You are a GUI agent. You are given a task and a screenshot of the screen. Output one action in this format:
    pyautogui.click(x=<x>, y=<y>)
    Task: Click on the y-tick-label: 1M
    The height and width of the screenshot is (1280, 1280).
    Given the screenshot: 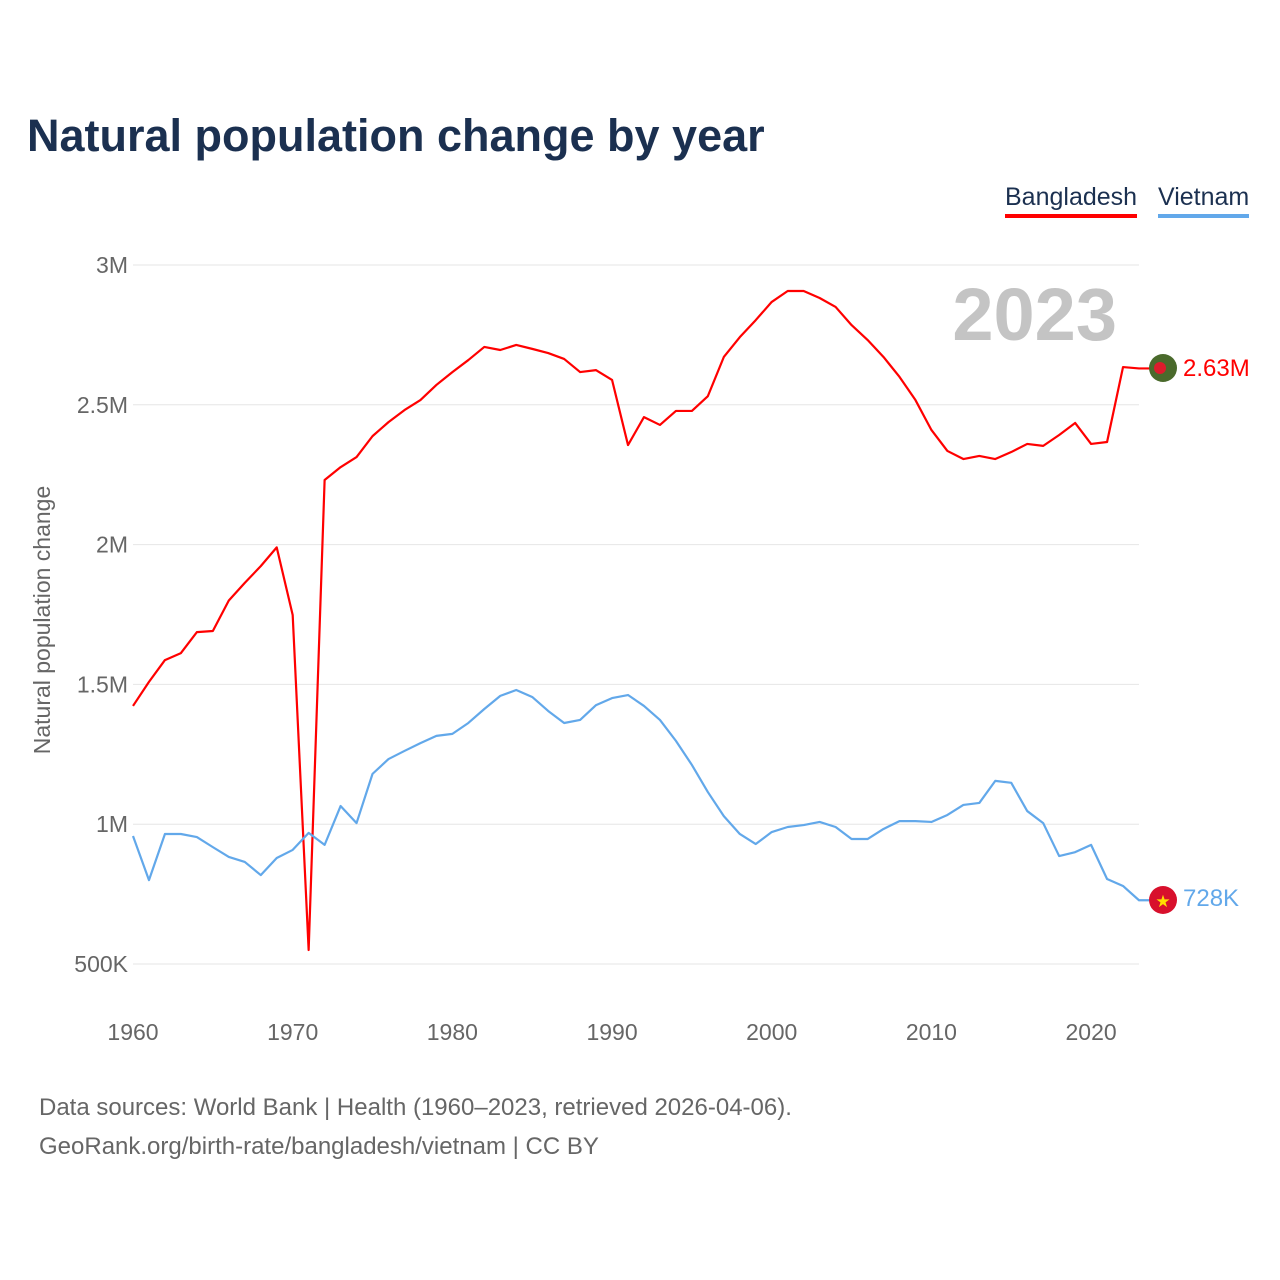 What is the action you would take?
    pyautogui.click(x=112, y=824)
    